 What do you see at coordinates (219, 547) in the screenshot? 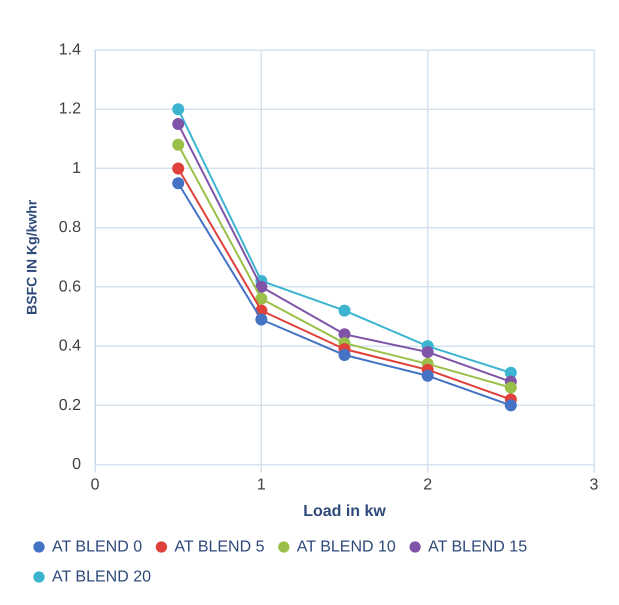
I see `legend-label: AT BLEND 5` at bounding box center [219, 547].